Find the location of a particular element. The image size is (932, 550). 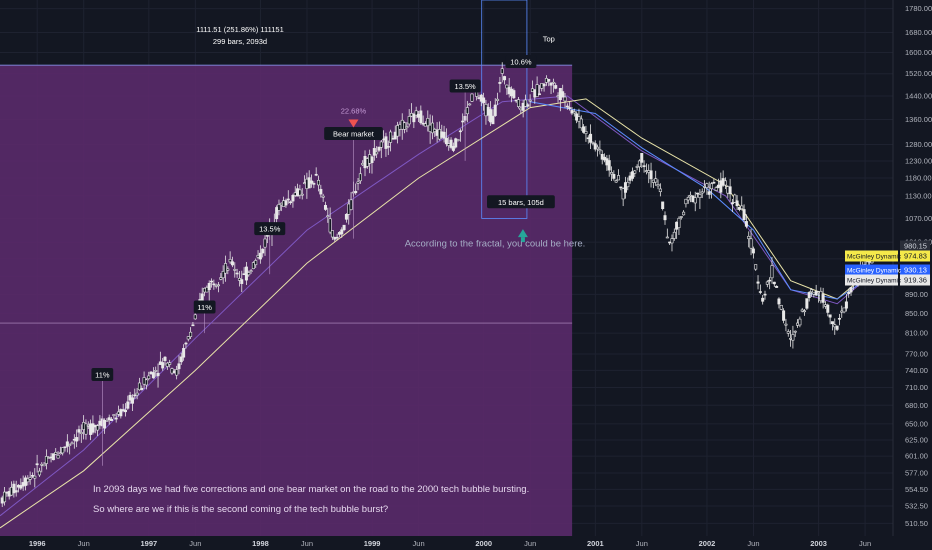

y-tick-label: 625.00 is located at coordinates (916, 440).